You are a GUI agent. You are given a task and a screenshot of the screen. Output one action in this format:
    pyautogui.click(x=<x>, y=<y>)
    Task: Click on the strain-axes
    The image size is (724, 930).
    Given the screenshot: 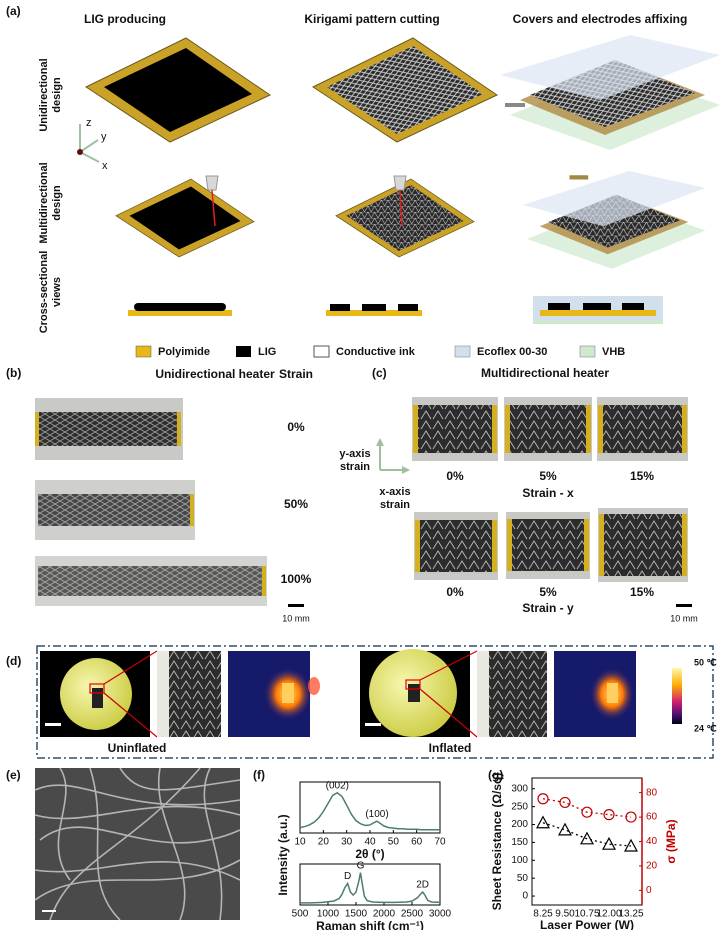 What is the action you would take?
    pyautogui.click(x=393, y=456)
    